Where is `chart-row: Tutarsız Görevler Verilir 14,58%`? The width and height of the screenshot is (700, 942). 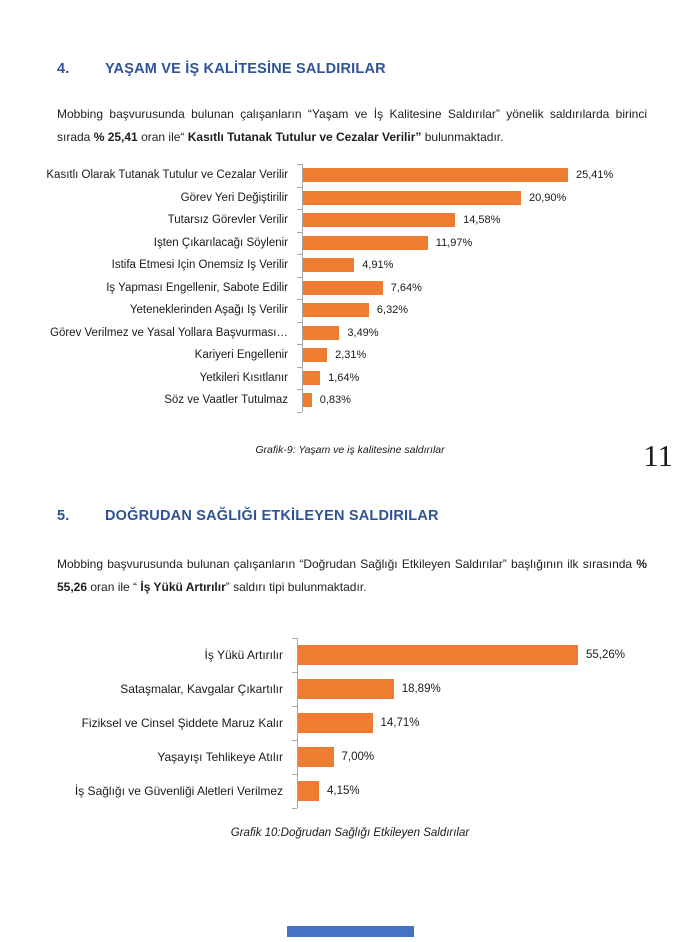
chart-row: Tutarsız Görevler Verilir 14,58% is located at coordinates (345, 220).